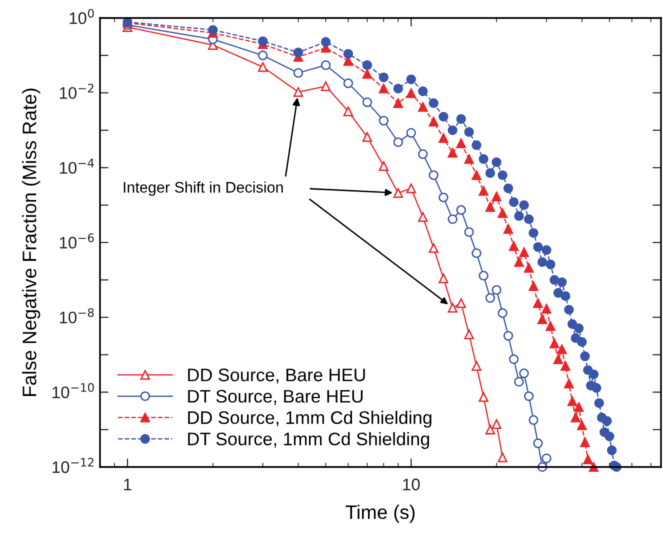 The image size is (663, 533). What do you see at coordinates (309, 440) in the screenshot?
I see `legend-label: DT Source, 1mm Cd Shielding` at bounding box center [309, 440].